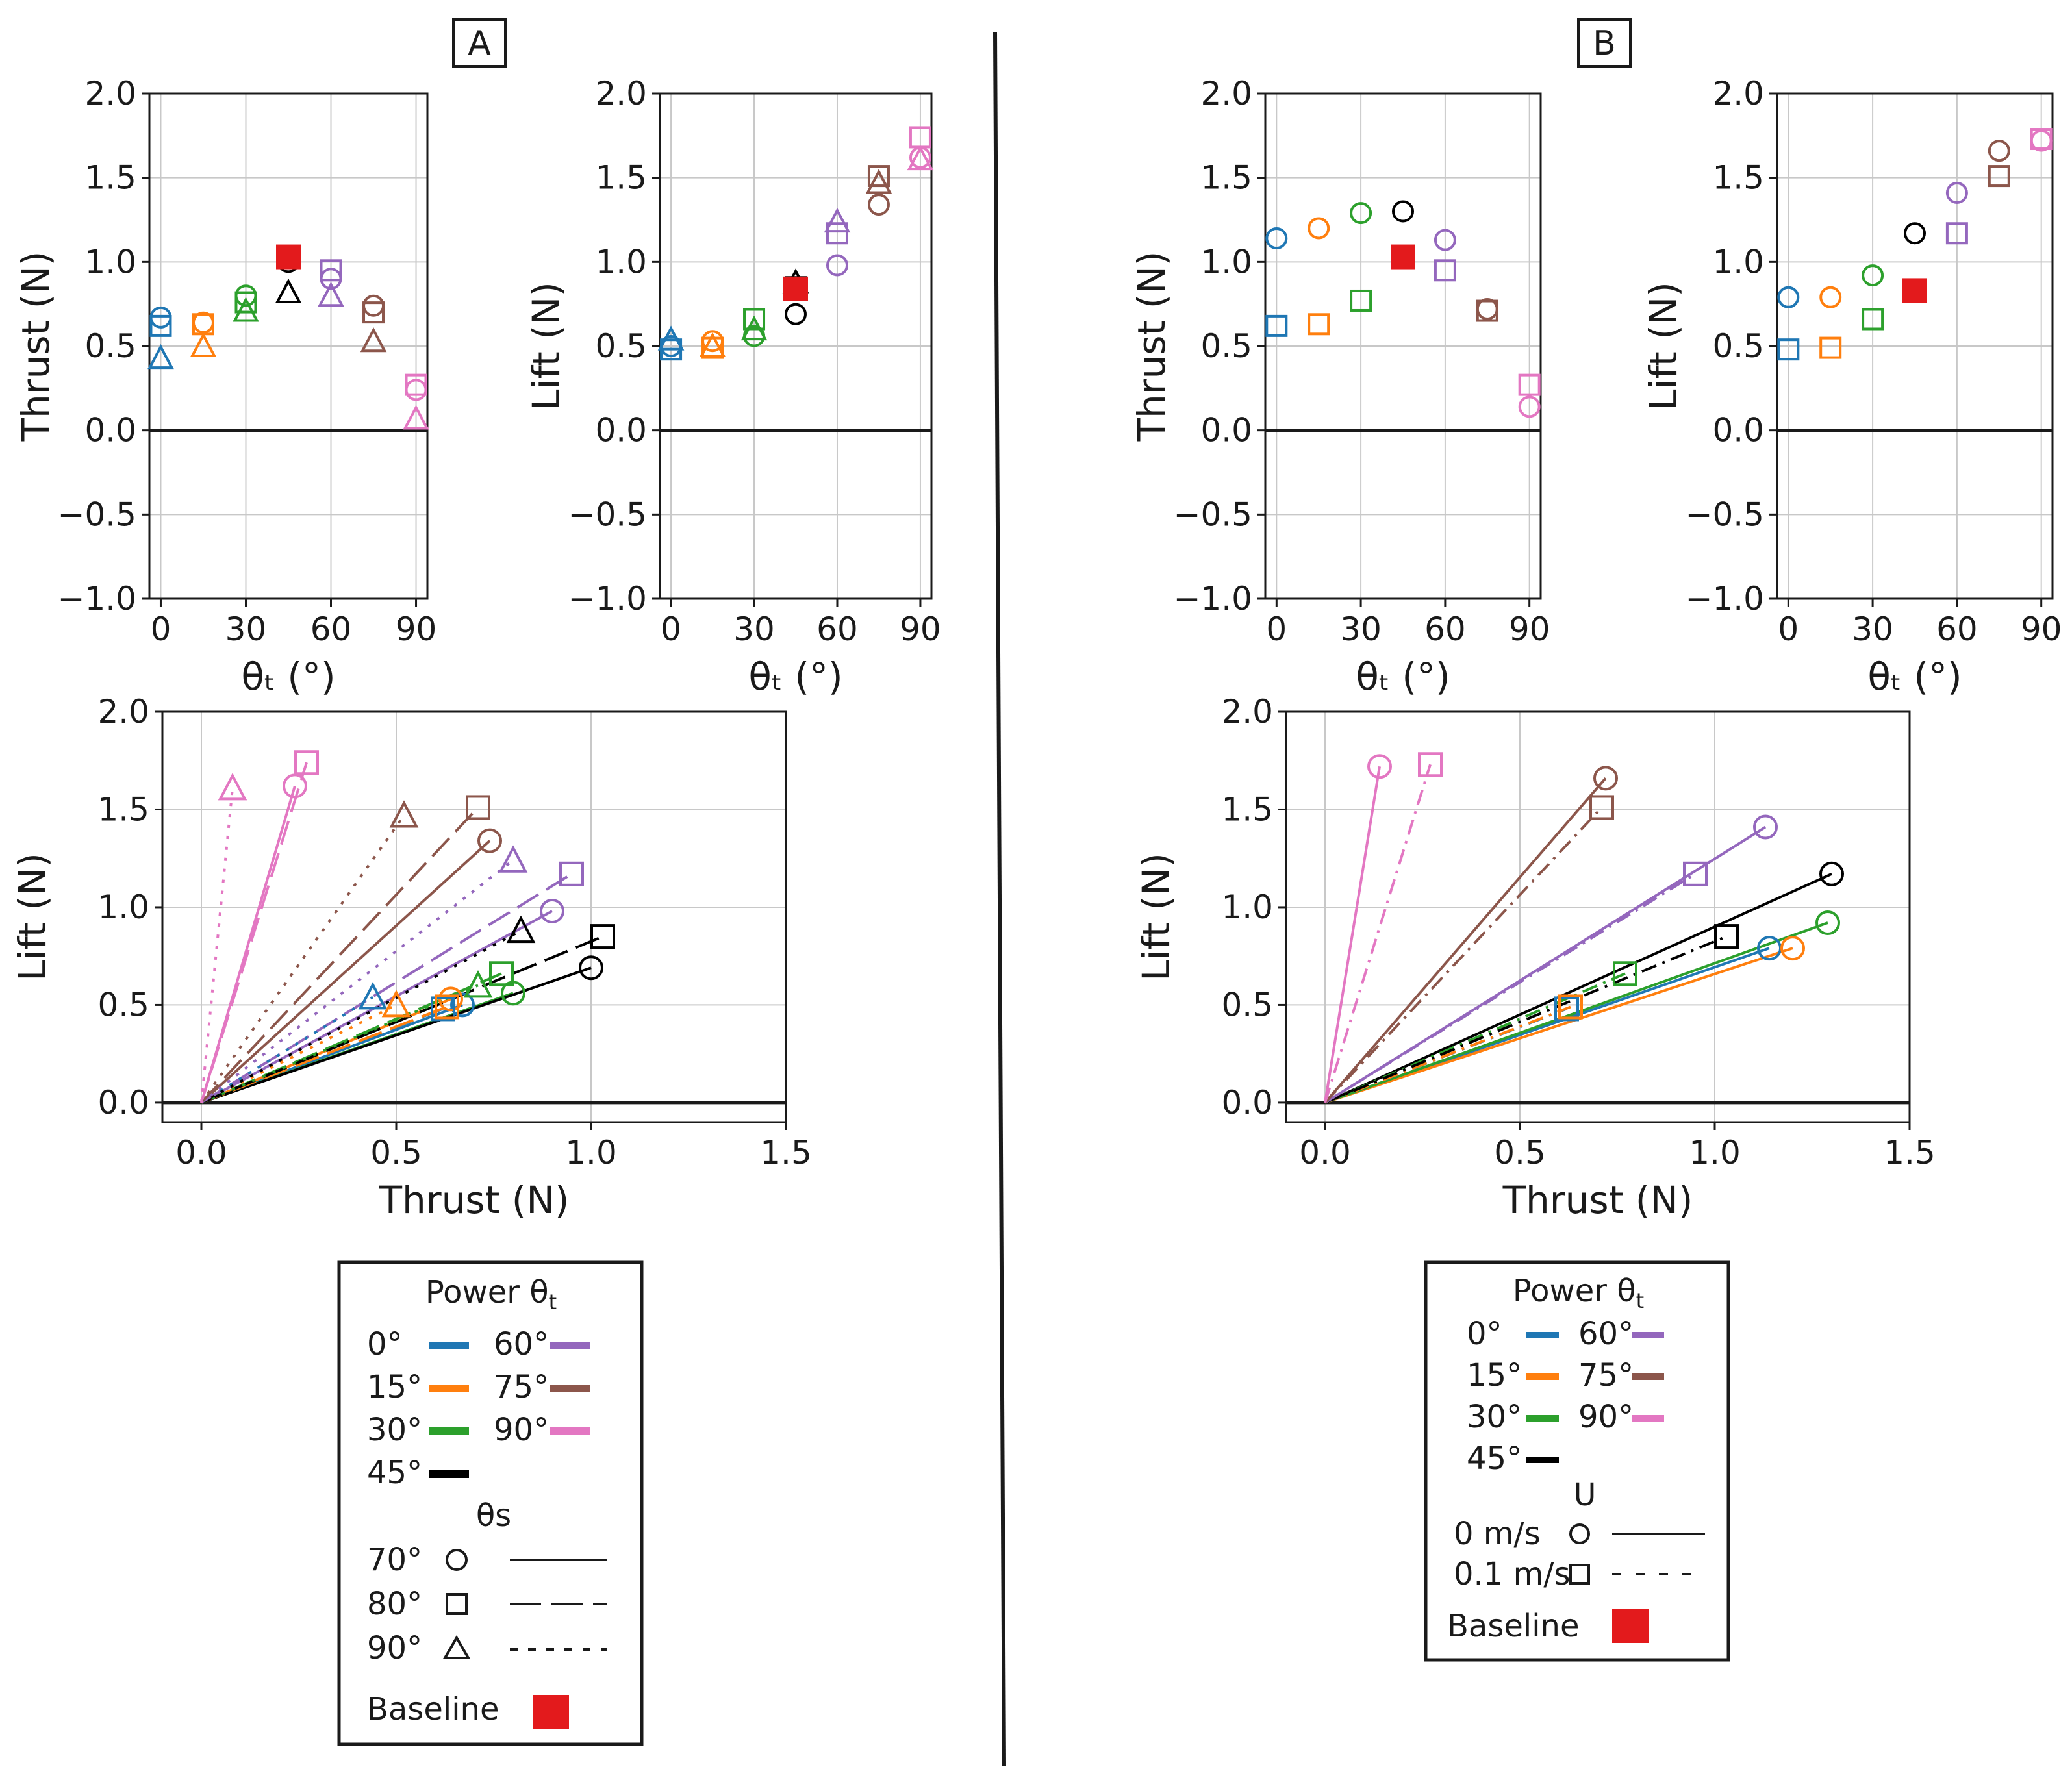 This screenshot has height=1780, width=2072. Describe the element at coordinates (457, 1647) in the screenshot. I see `legend-a-triangle-marker` at that location.